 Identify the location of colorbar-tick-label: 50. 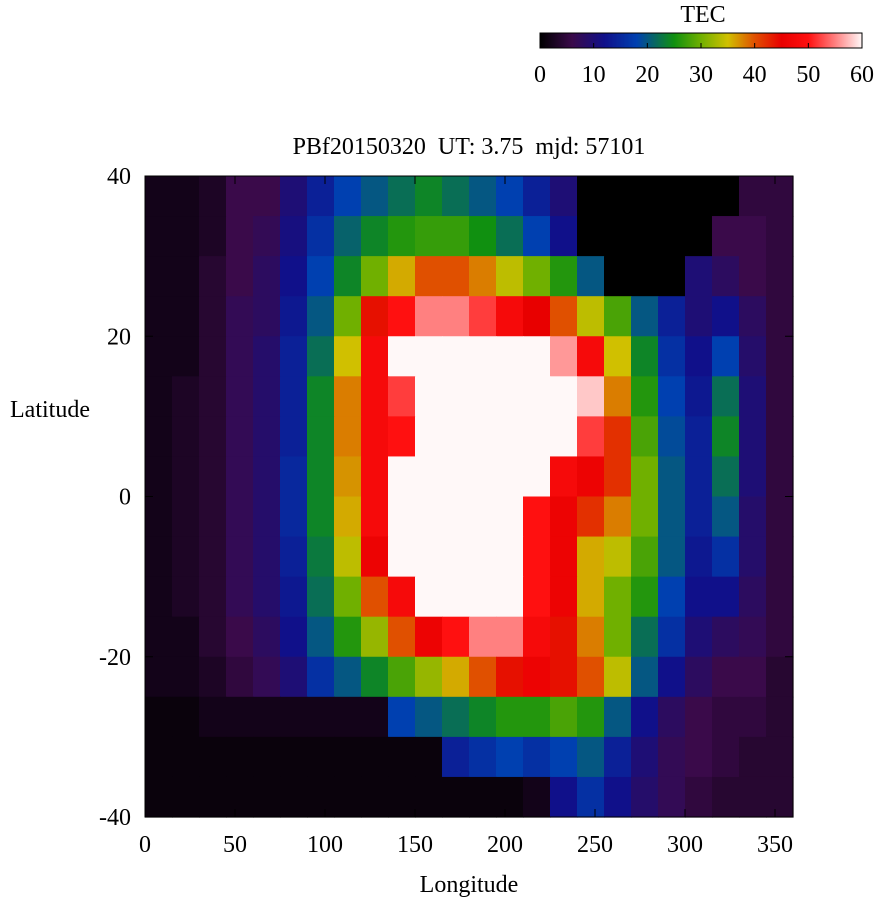
(808, 75).